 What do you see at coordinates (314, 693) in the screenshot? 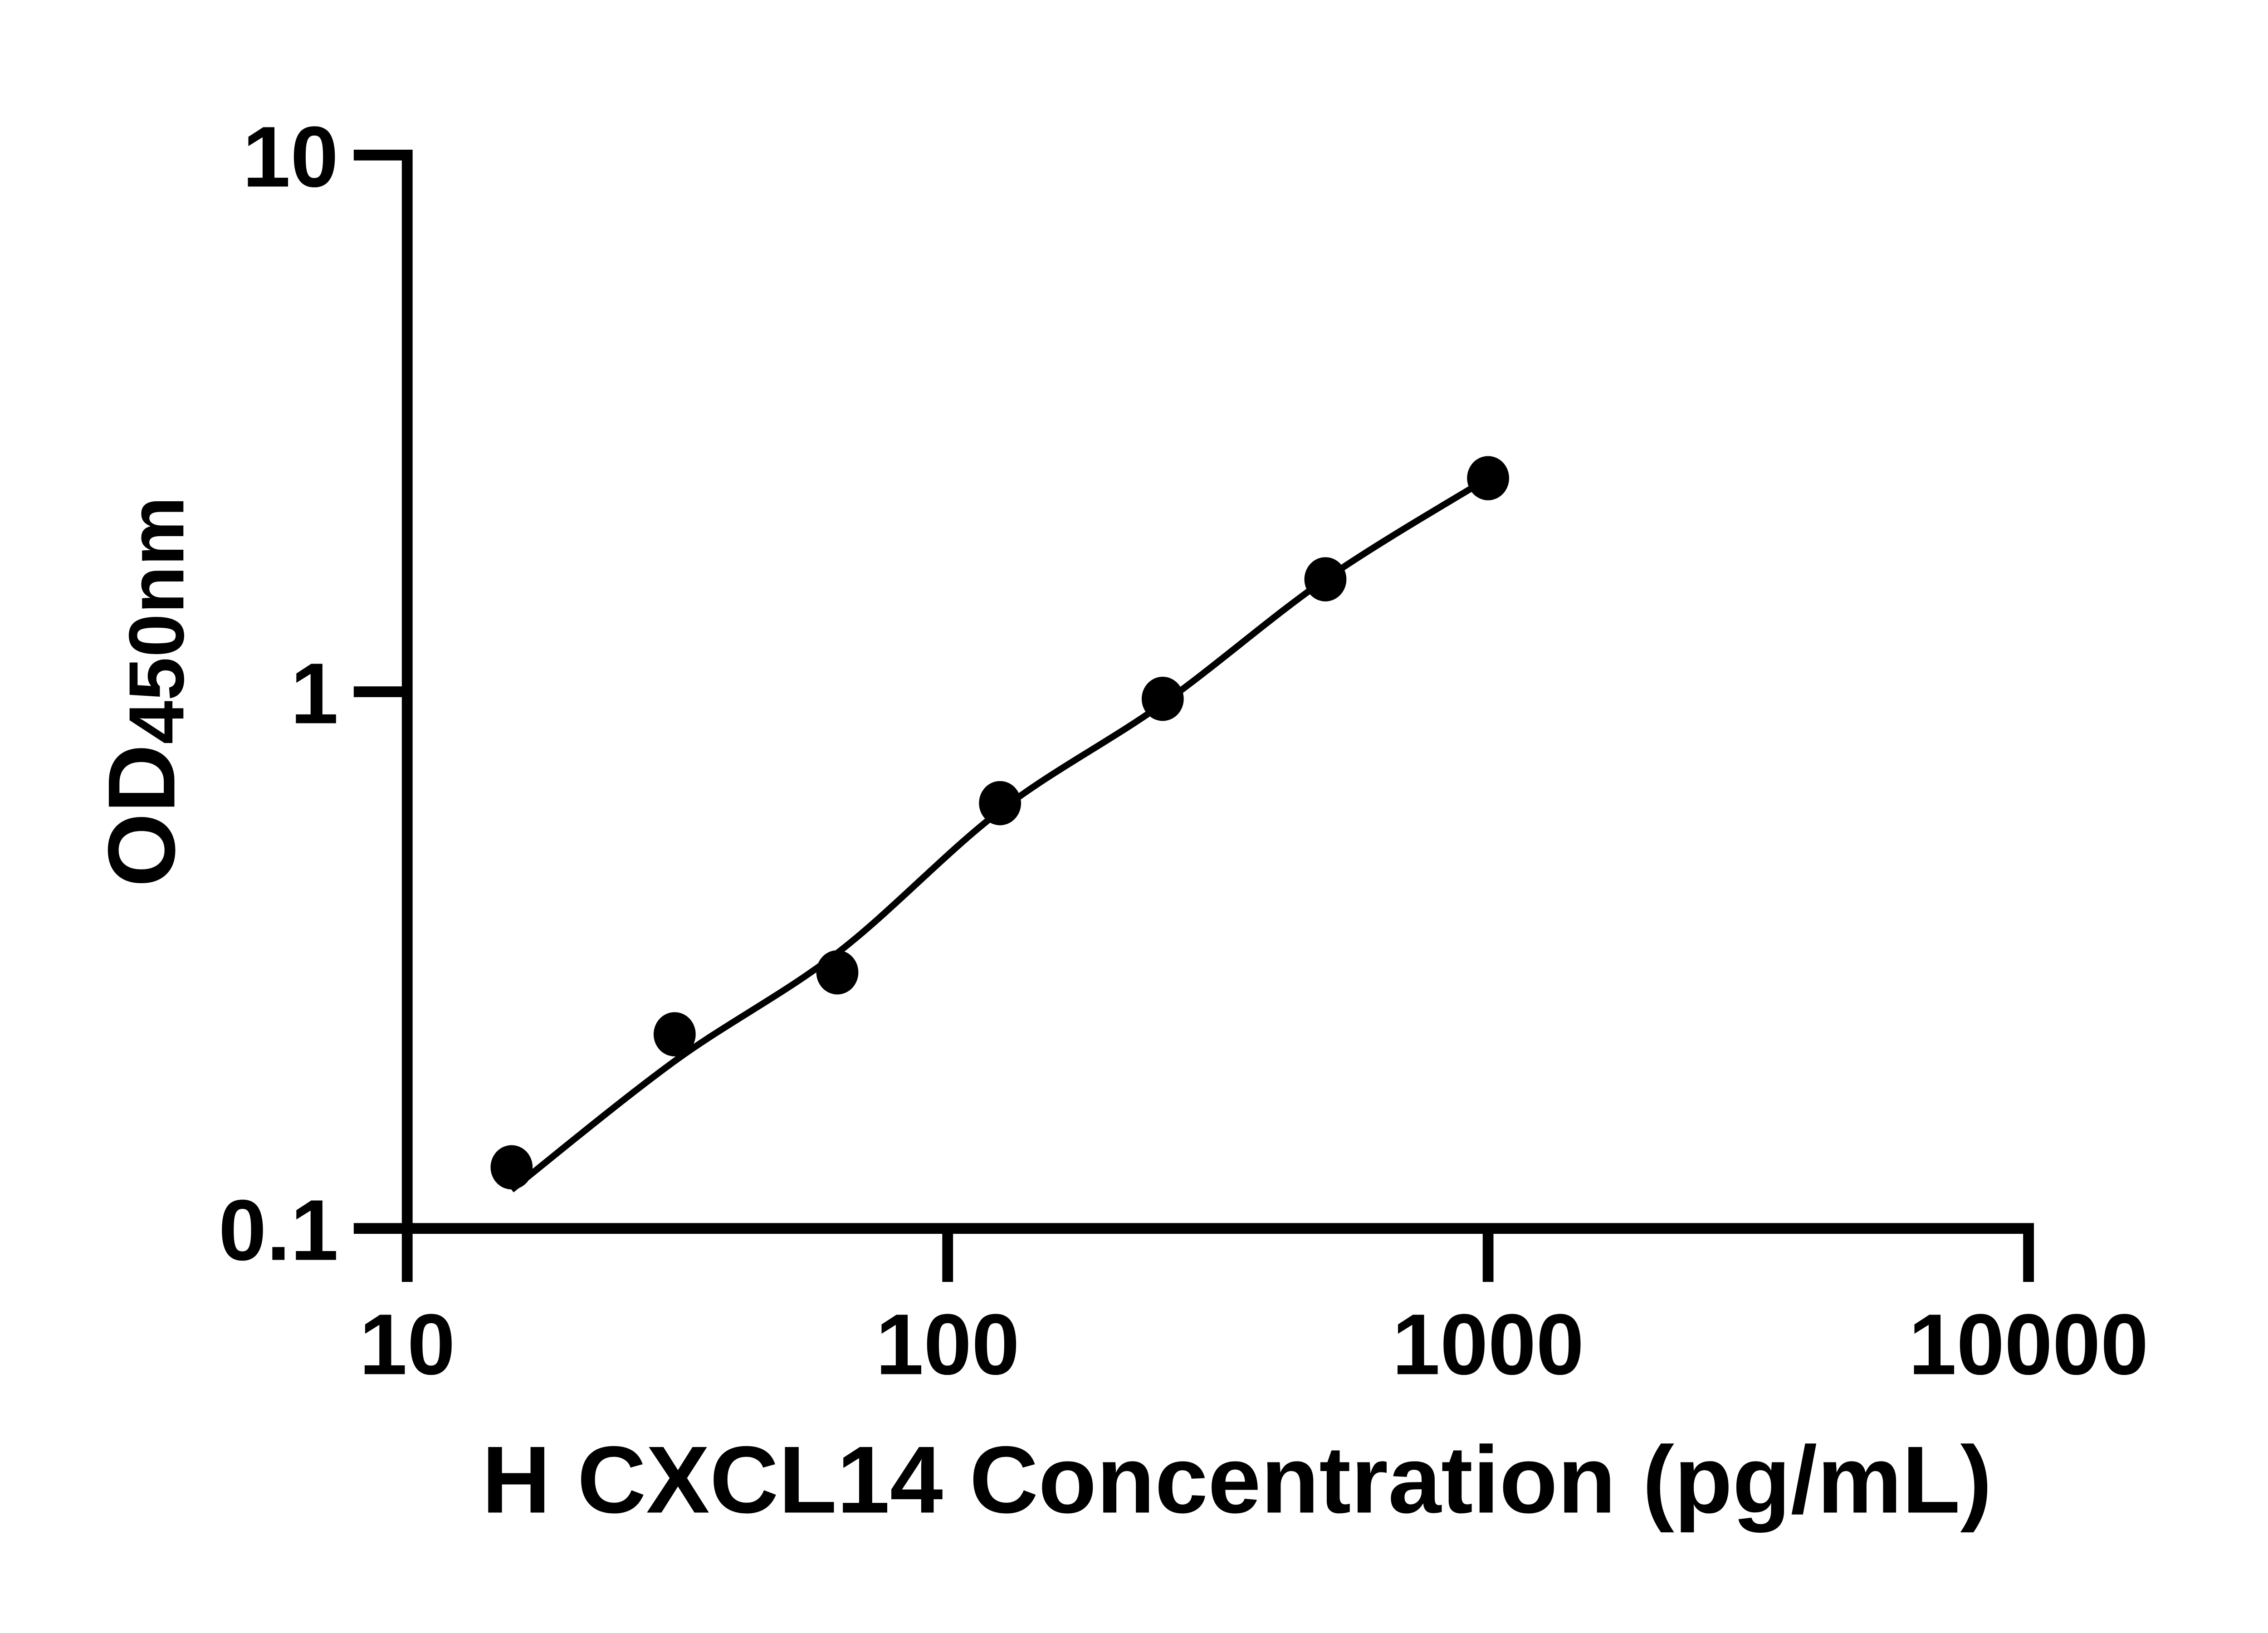
I see `y-tick-label: 1` at bounding box center [314, 693].